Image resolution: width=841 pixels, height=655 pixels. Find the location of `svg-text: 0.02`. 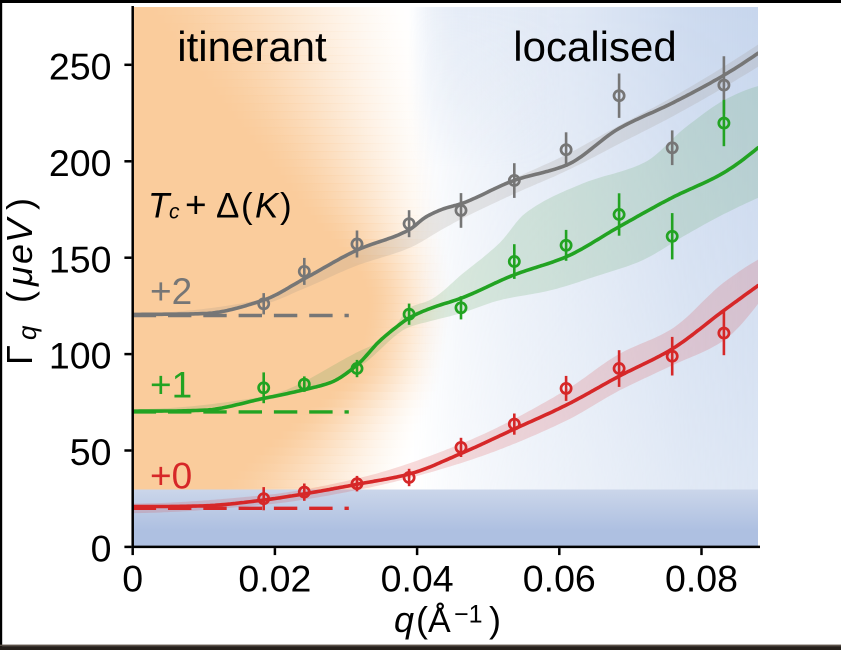

svg-text: 0.02 is located at coordinates (274, 579).